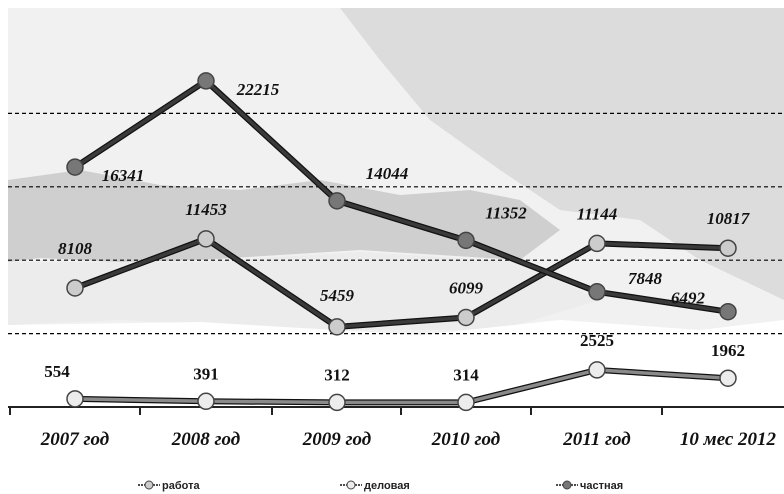 Image resolution: width=784 pixels, height=494 pixels. I want to click on data-label: 6492, so click(688, 298).